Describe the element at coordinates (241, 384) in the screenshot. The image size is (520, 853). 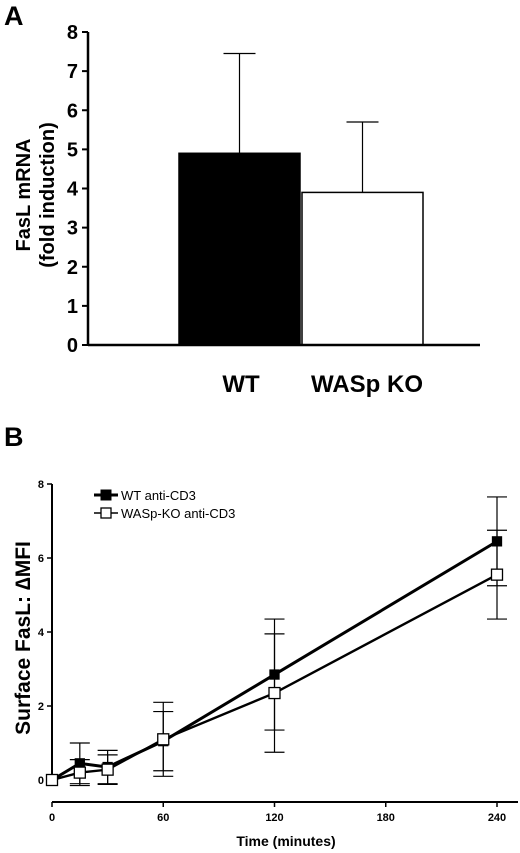
I see `category-label-wt: WT` at that location.